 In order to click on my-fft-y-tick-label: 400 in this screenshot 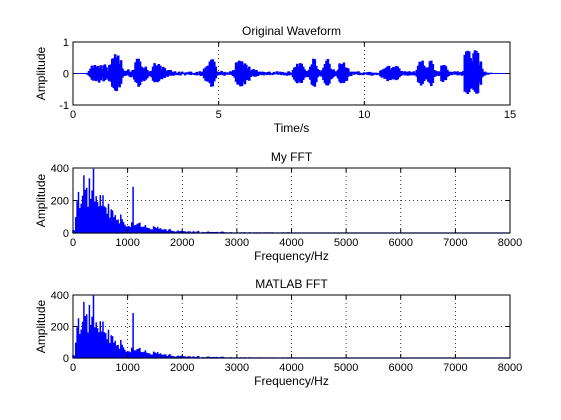, I will do `click(60, 169)`.